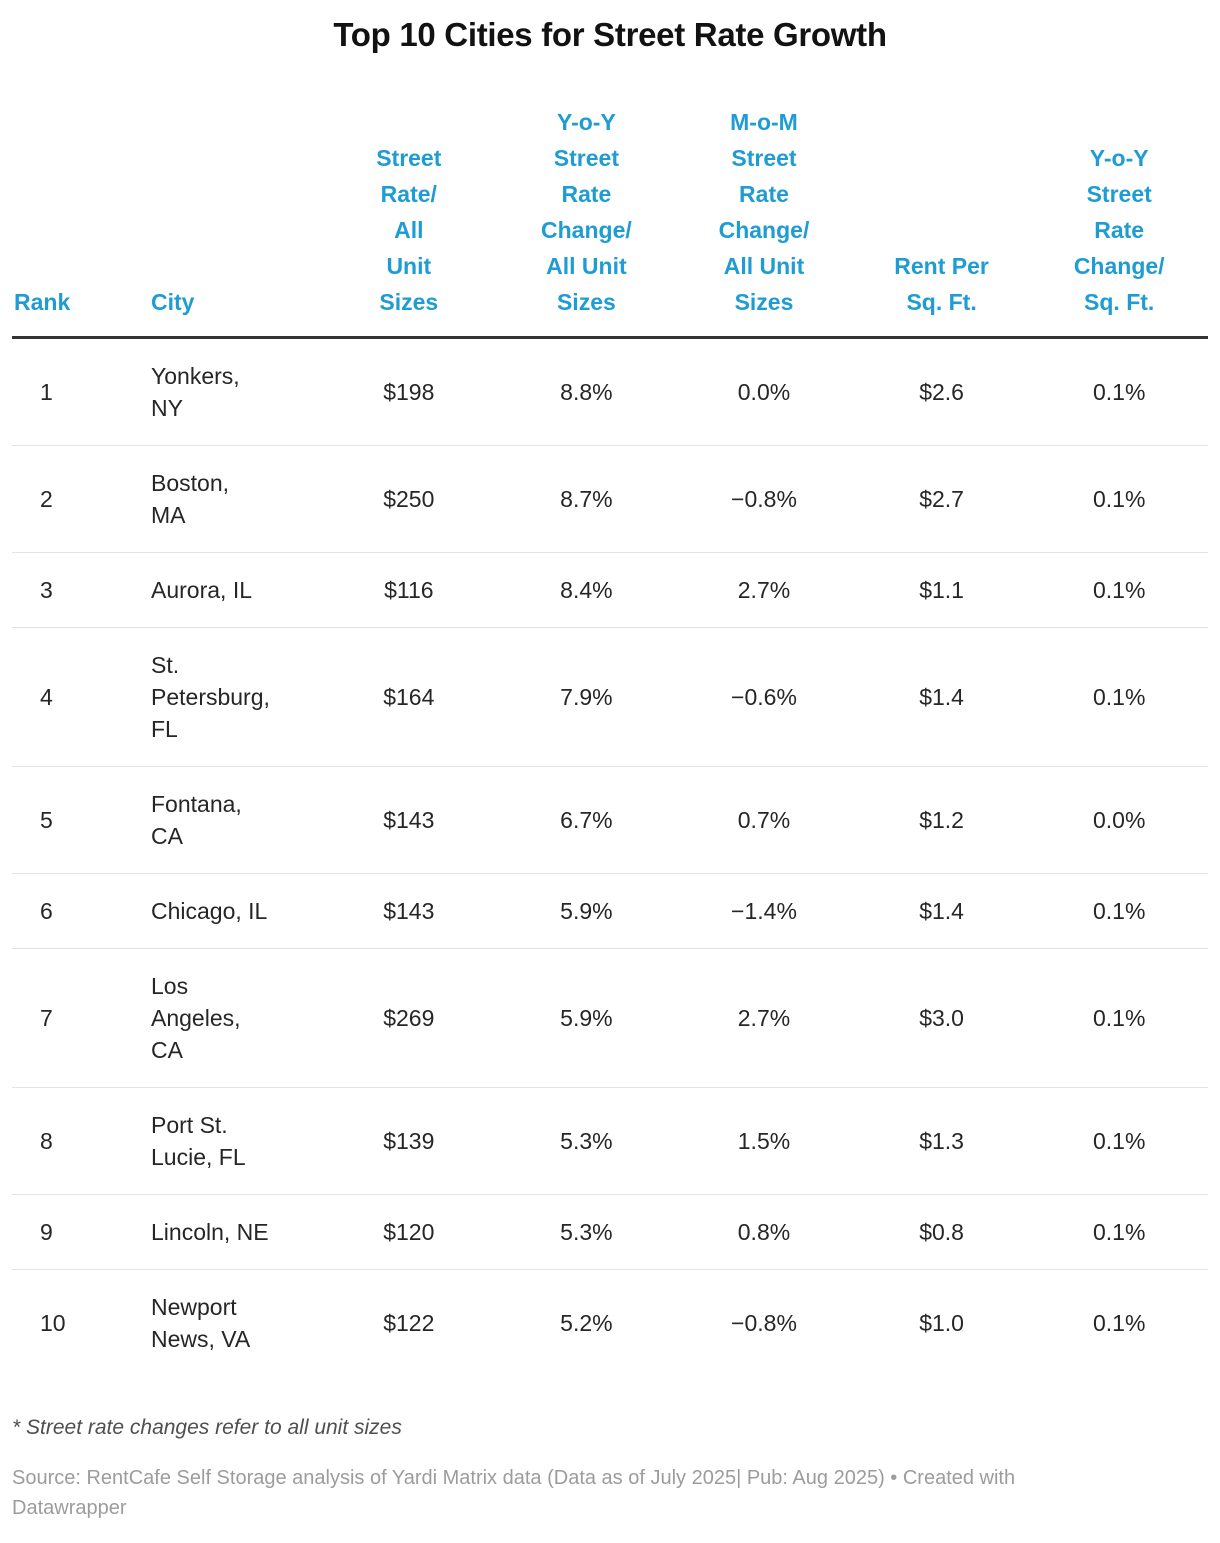  I want to click on header-street-rate: Street Rate/ All Unit Sizes, so click(409, 221).